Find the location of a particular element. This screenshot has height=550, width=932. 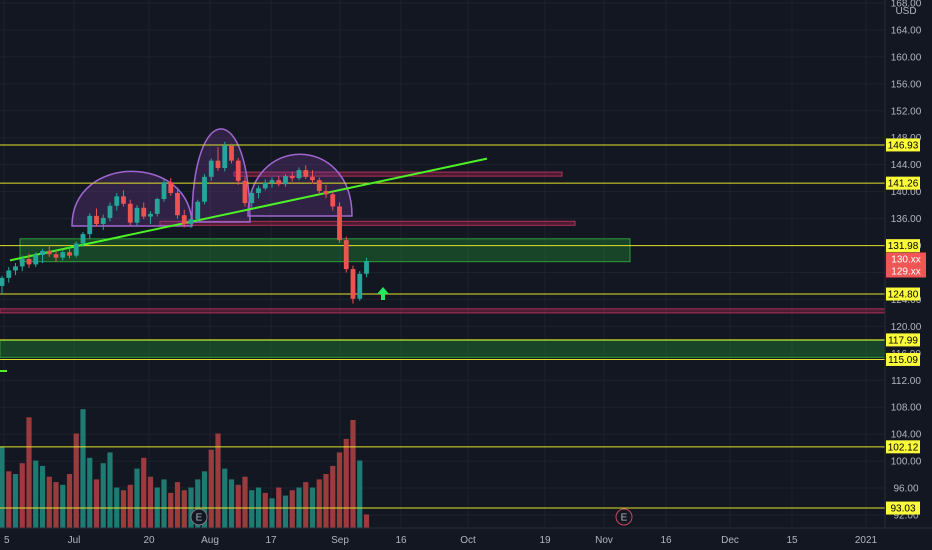

time-tick-label: 20 is located at coordinates (149, 540).